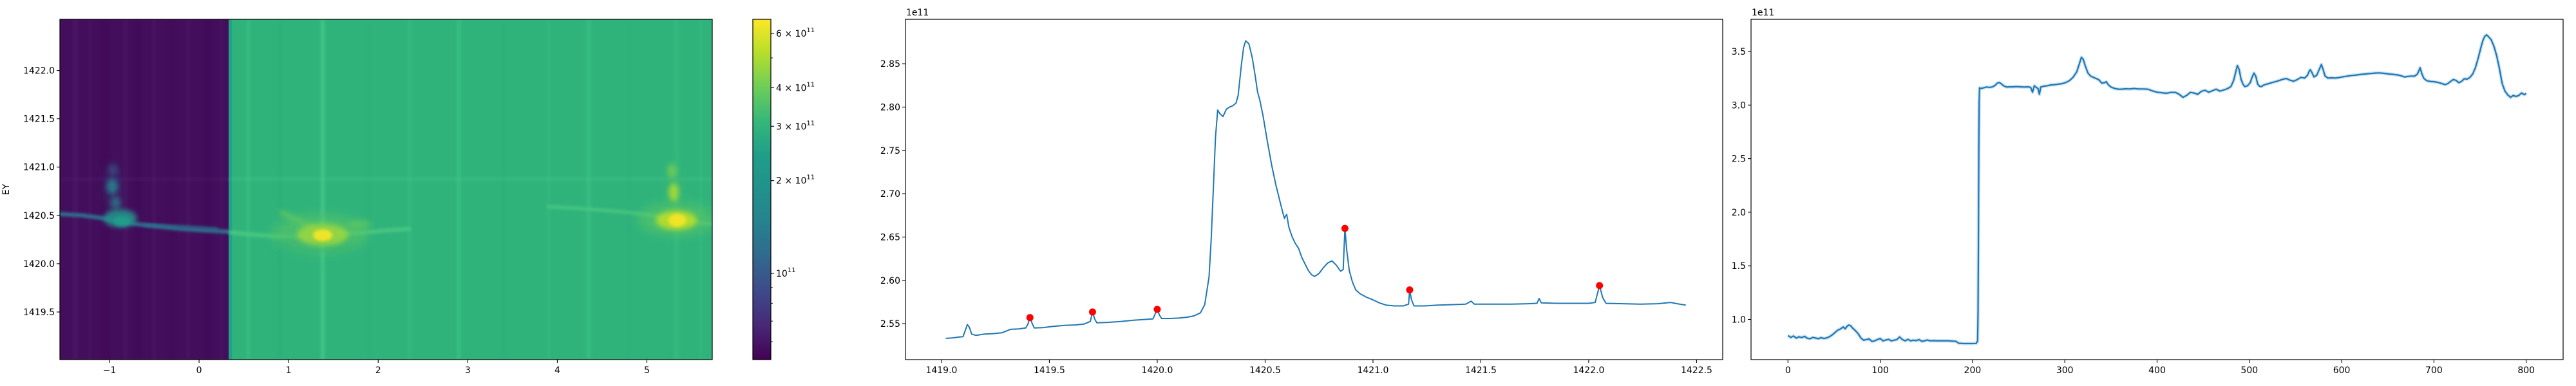  Describe the element at coordinates (890, 151) in the screenshot. I see `y-tick-label: 2.75` at that location.